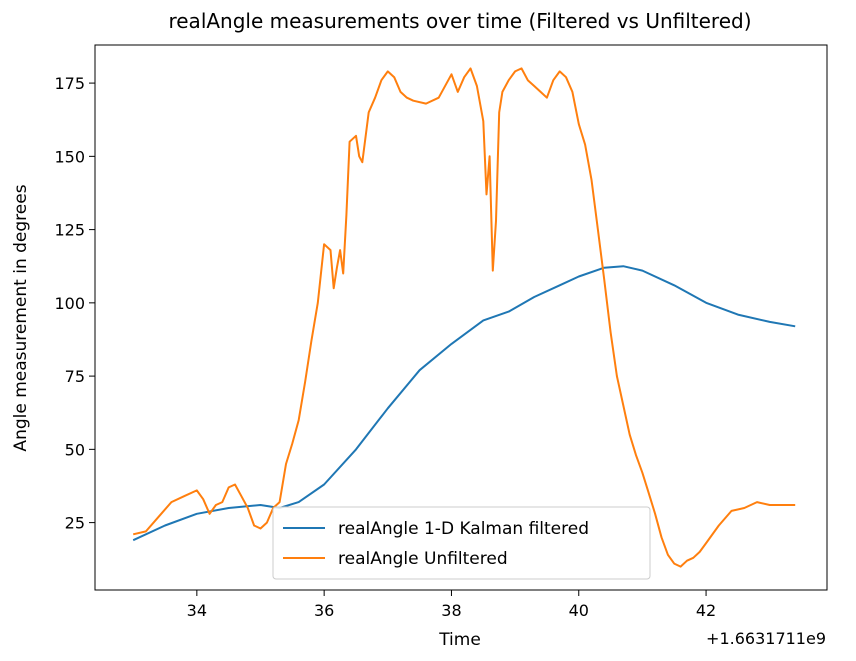 The height and width of the screenshot is (661, 856). Describe the element at coordinates (579, 610) in the screenshot. I see `x-tick-label: 40` at that location.